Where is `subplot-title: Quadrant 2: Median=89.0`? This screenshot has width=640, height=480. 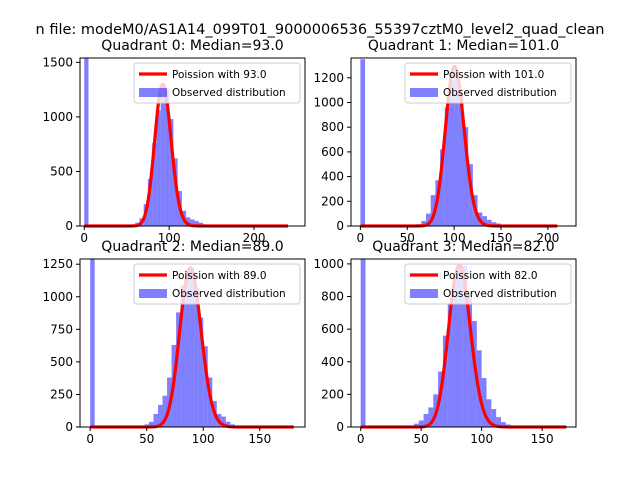 subplot-title: Quadrant 2: Median=89.0 is located at coordinates (192, 247).